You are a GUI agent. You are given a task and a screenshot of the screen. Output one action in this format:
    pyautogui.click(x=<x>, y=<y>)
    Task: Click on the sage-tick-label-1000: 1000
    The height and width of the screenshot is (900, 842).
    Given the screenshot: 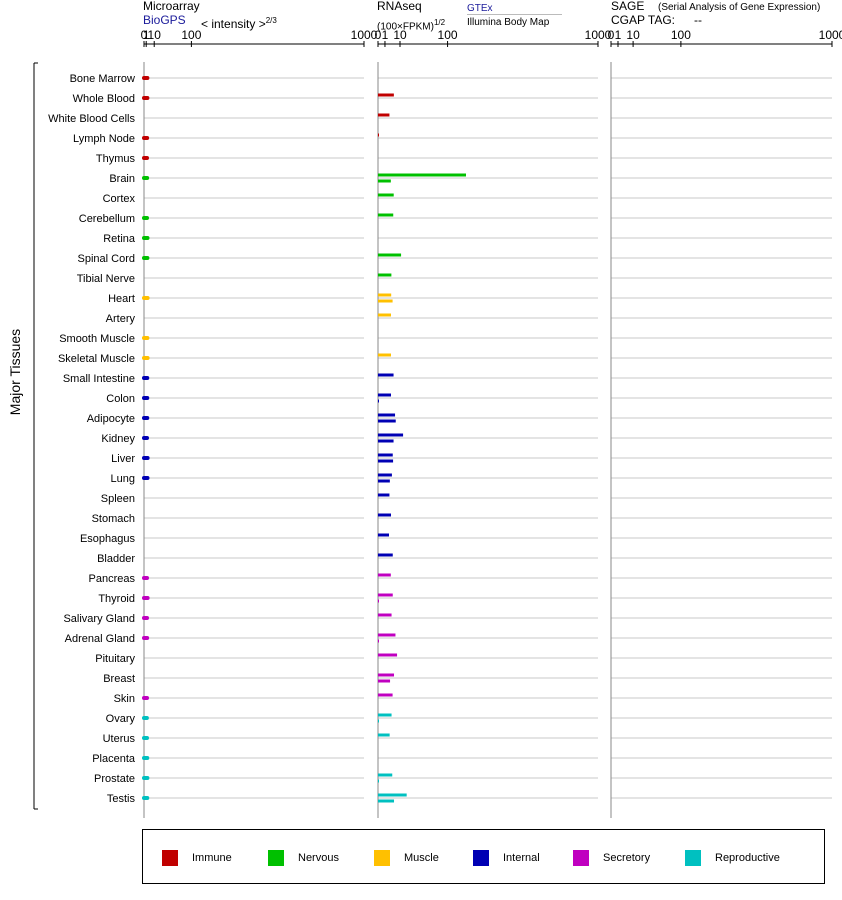 What is the action you would take?
    pyautogui.click(x=830, y=35)
    